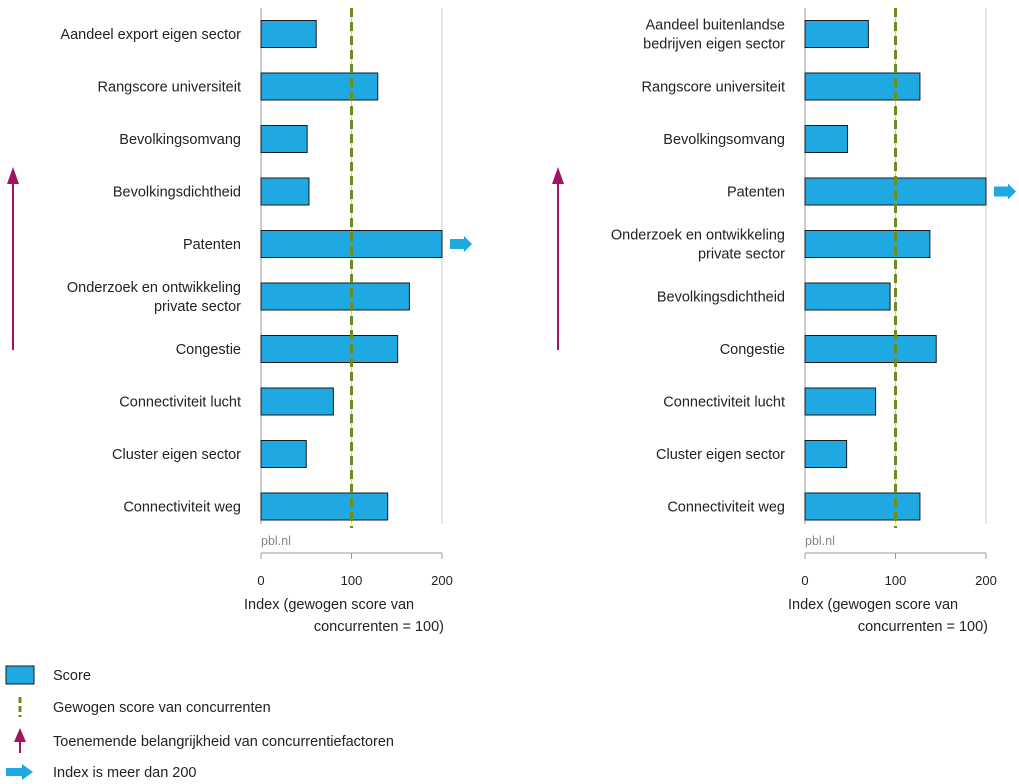  Describe the element at coordinates (20, 675) in the screenshot. I see `legend-bar-swatch` at that location.